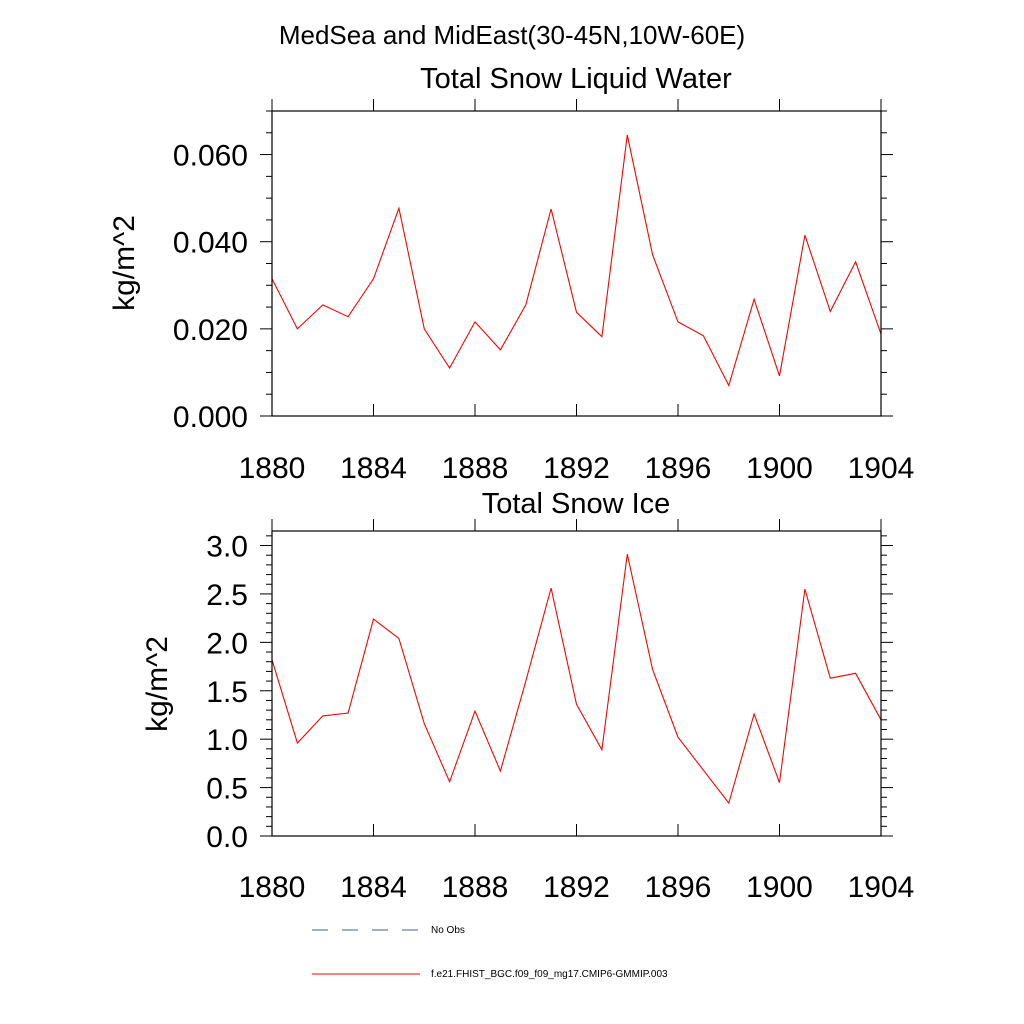 Image resolution: width=1024 pixels, height=1024 pixels. What do you see at coordinates (227, 595) in the screenshot?
I see `y-tick-label: 2.5` at bounding box center [227, 595].